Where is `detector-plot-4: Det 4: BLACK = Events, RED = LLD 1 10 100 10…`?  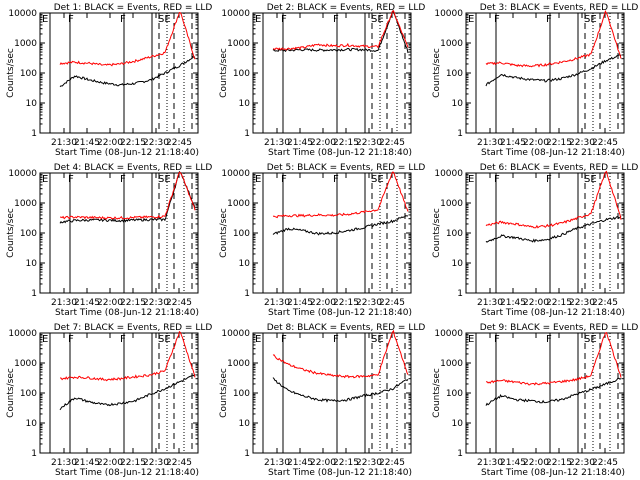
detector-plot-4: Det 4: BLACK = Events, RED = LLD 1 10 100 10… is located at coordinates (109, 240).